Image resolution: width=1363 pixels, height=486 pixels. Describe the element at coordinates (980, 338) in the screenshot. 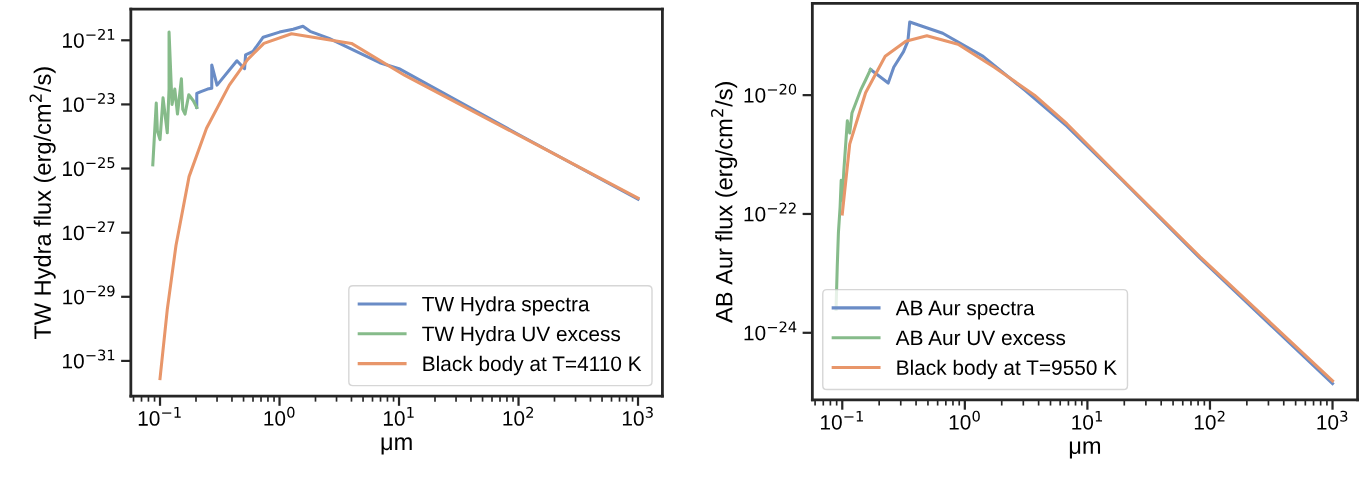

I see `legend-label: AB Aur UV excess` at that location.